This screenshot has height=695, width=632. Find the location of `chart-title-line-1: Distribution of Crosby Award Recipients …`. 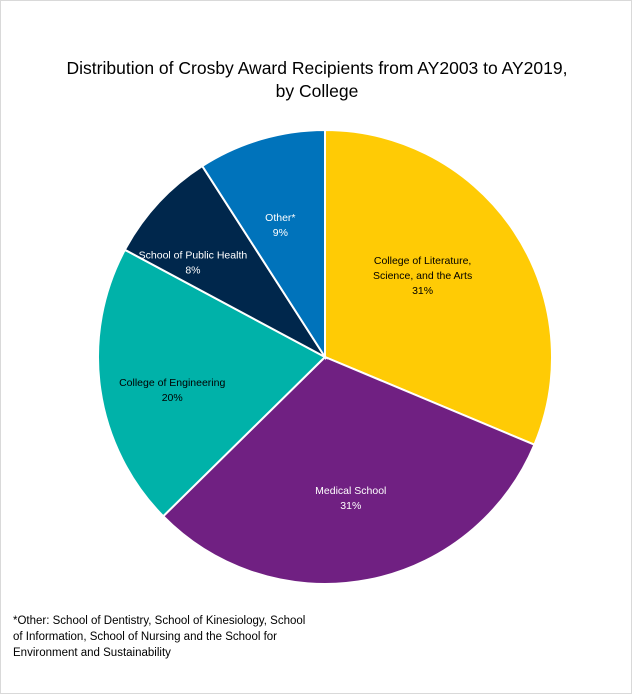

chart-title-line-1: Distribution of Crosby Award Recipients … is located at coordinates (317, 68).